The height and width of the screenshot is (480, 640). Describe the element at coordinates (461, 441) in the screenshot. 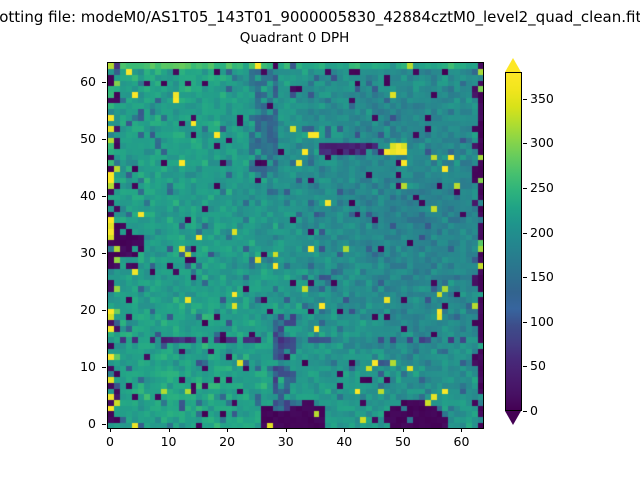

I see `x-tick-label: 60` at that location.